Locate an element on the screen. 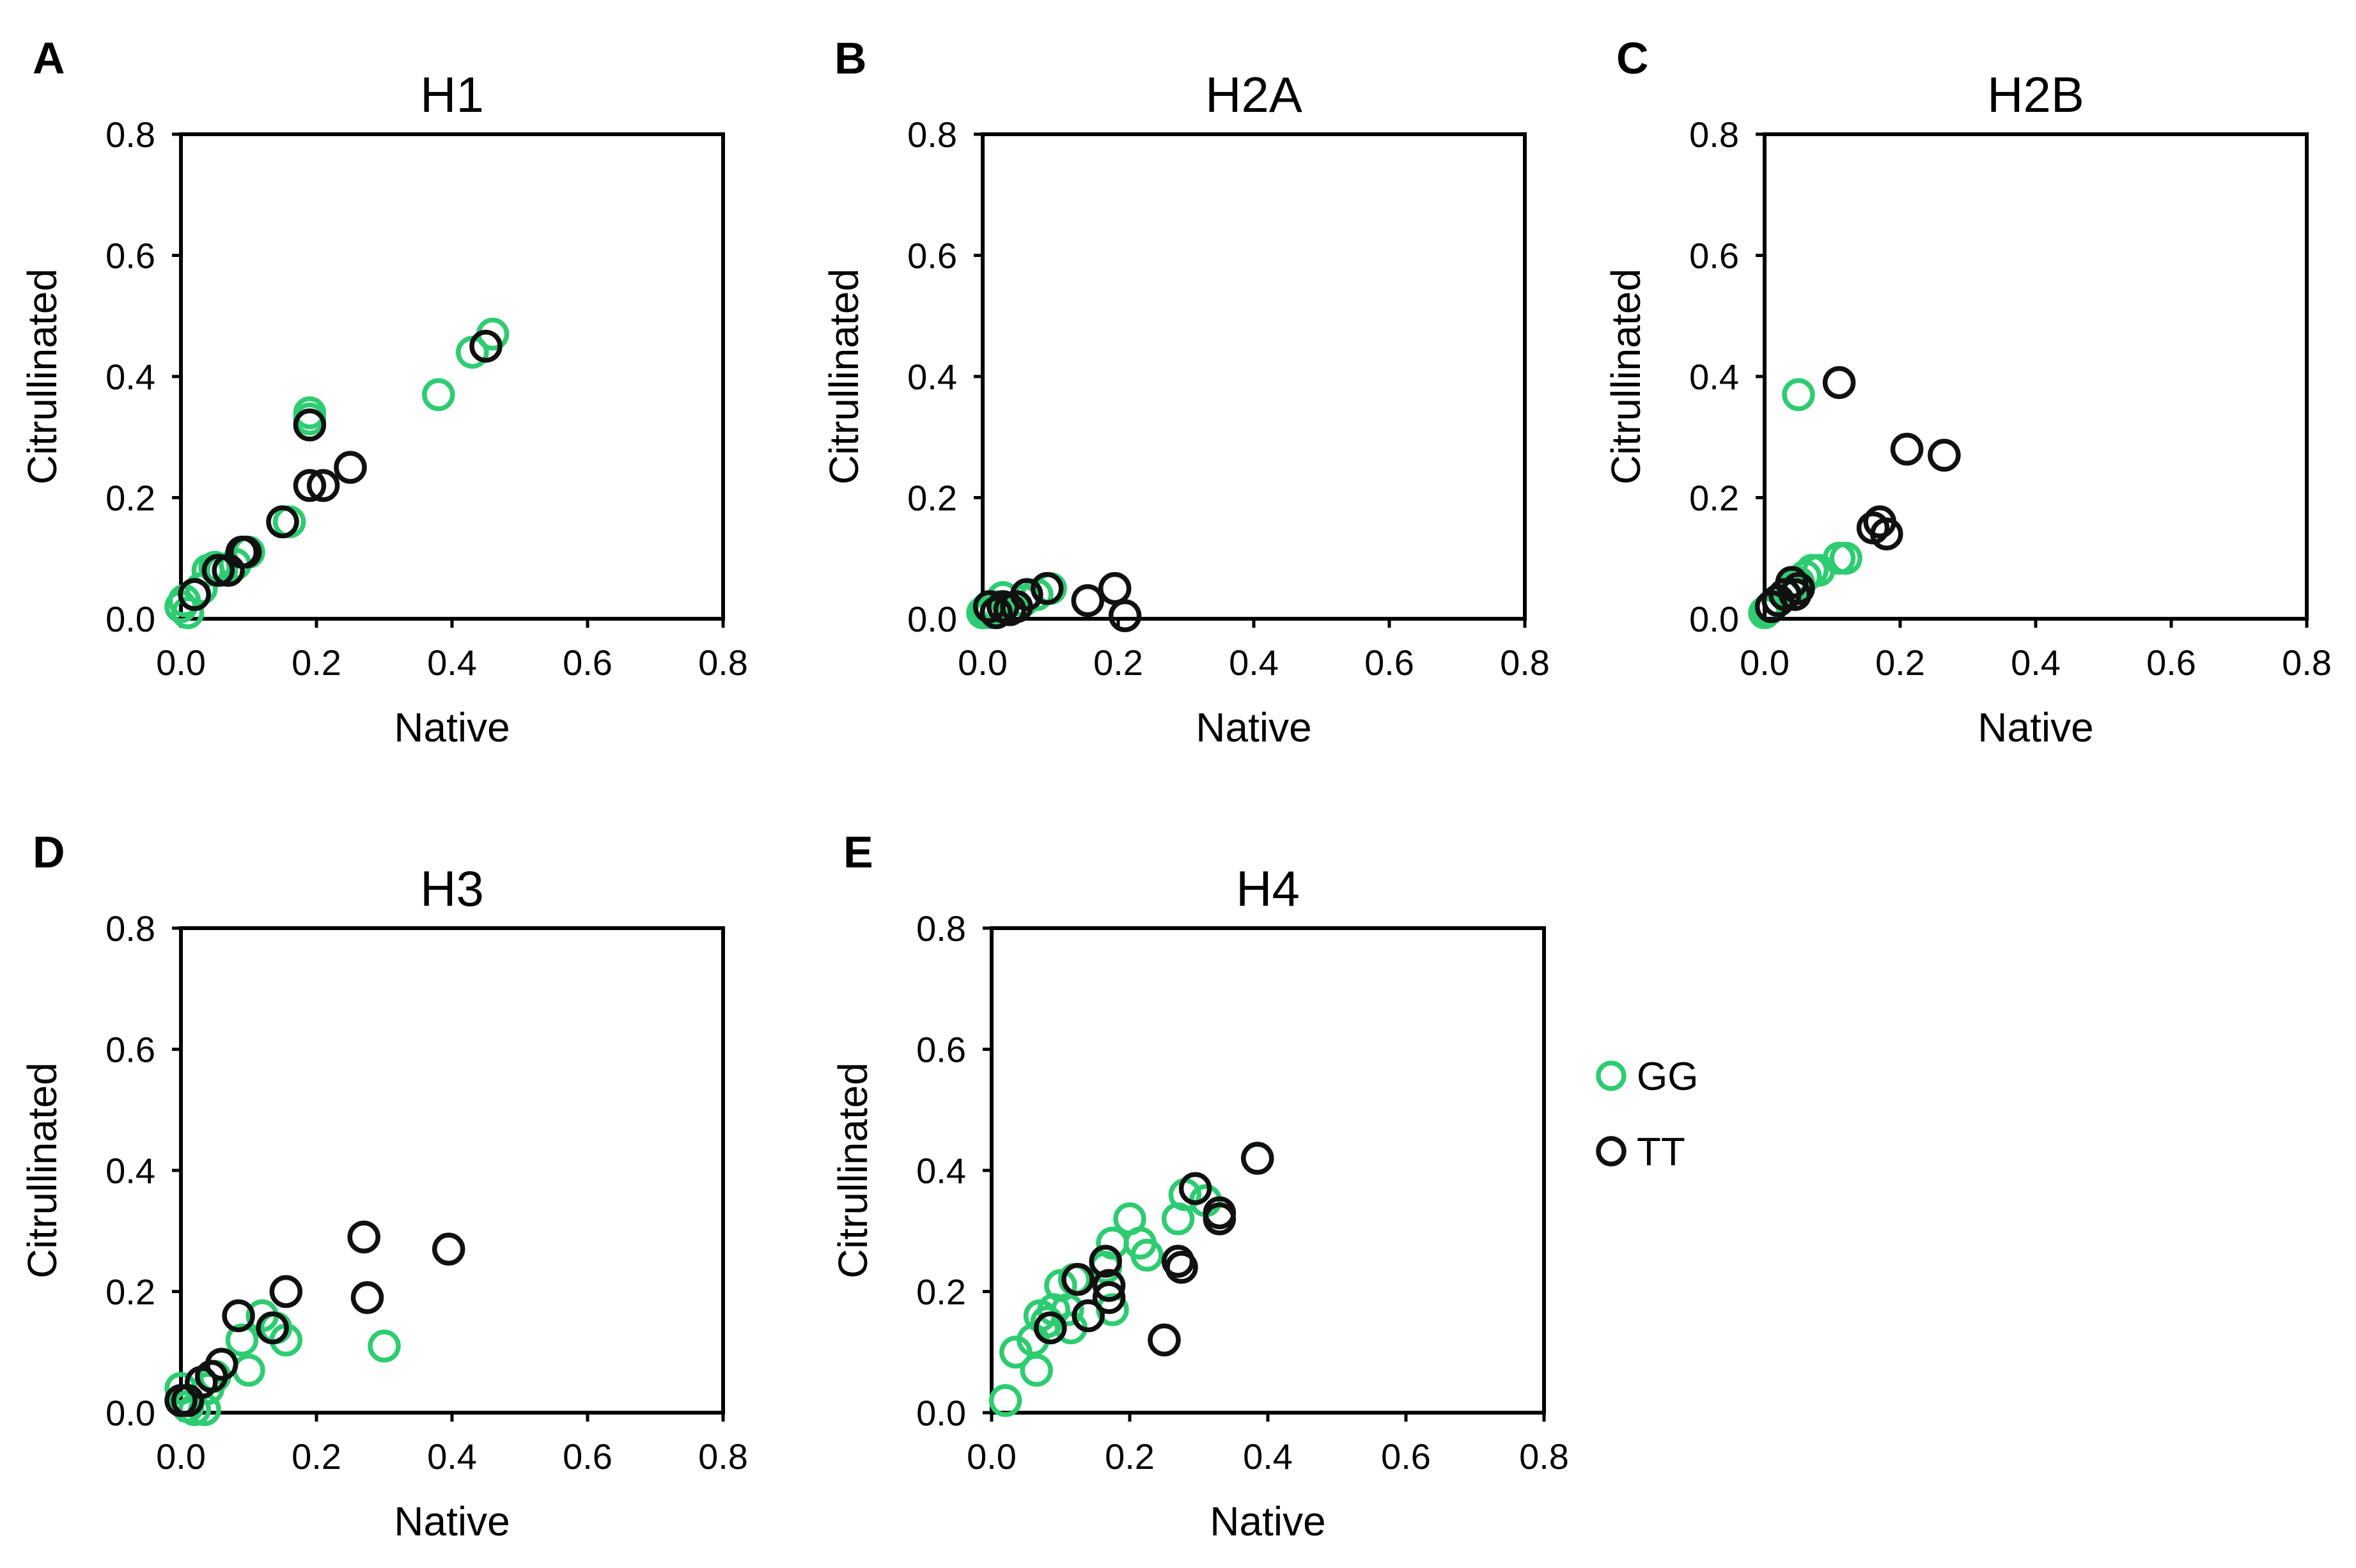 The image size is (2356, 1568). panel-letter: E is located at coordinates (858, 852).